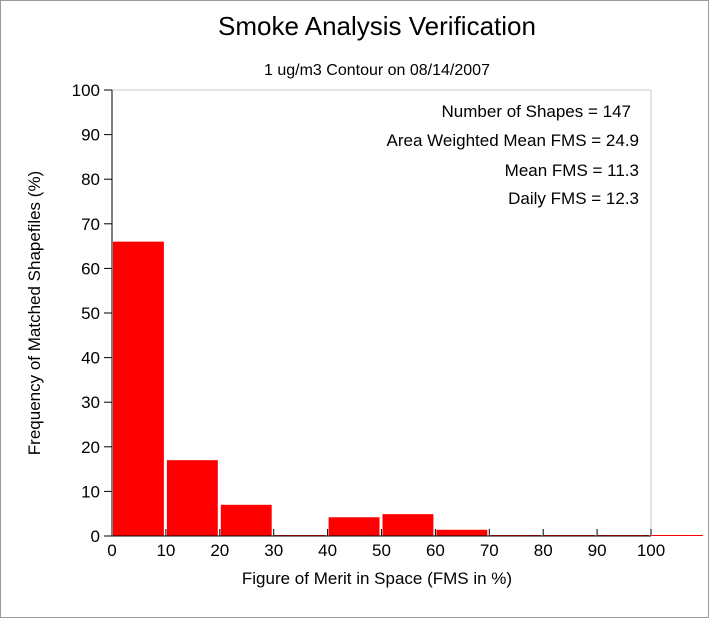  I want to click on x-tick-label: 60, so click(435, 550).